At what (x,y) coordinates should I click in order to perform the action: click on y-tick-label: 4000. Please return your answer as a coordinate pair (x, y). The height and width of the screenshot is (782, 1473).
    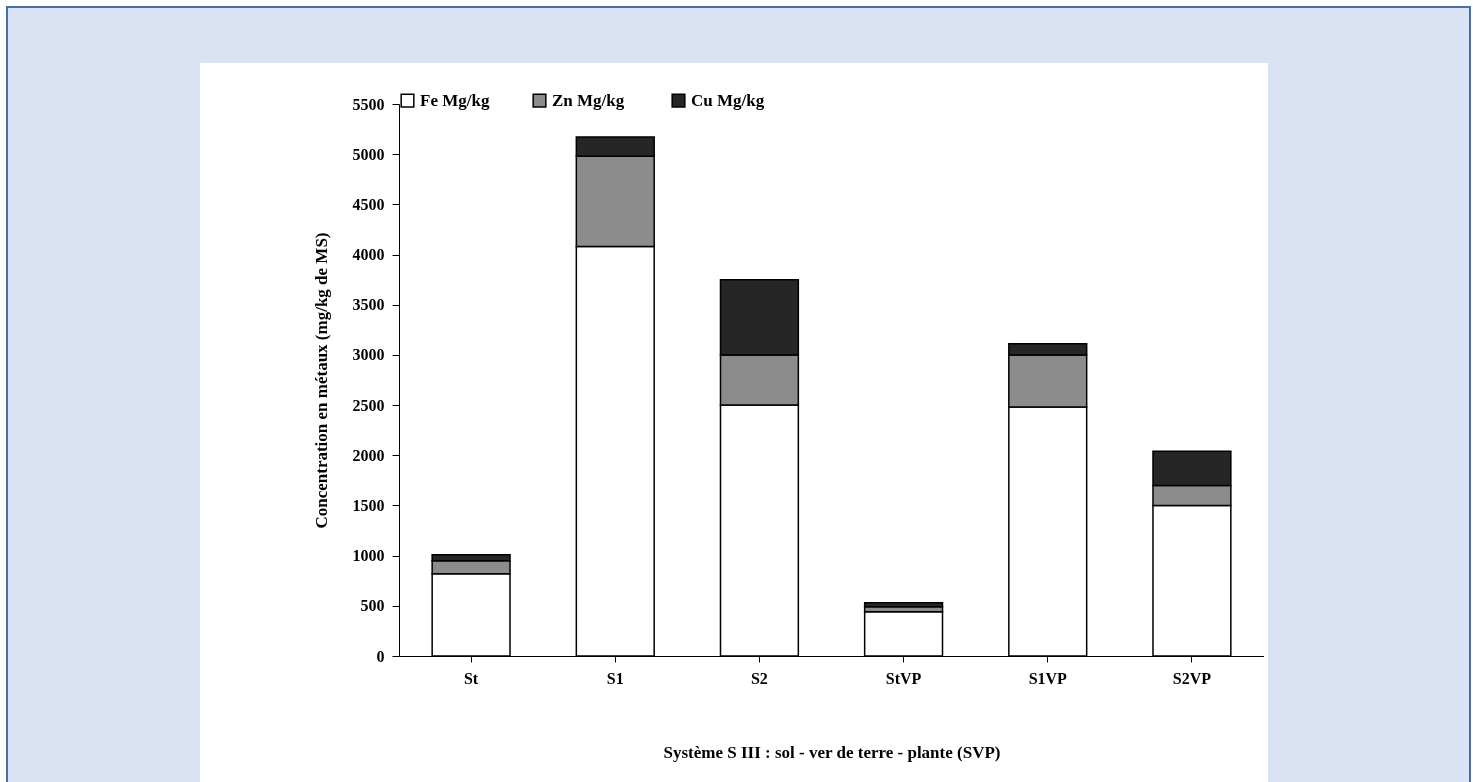
    Looking at the image, I should click on (368, 255).